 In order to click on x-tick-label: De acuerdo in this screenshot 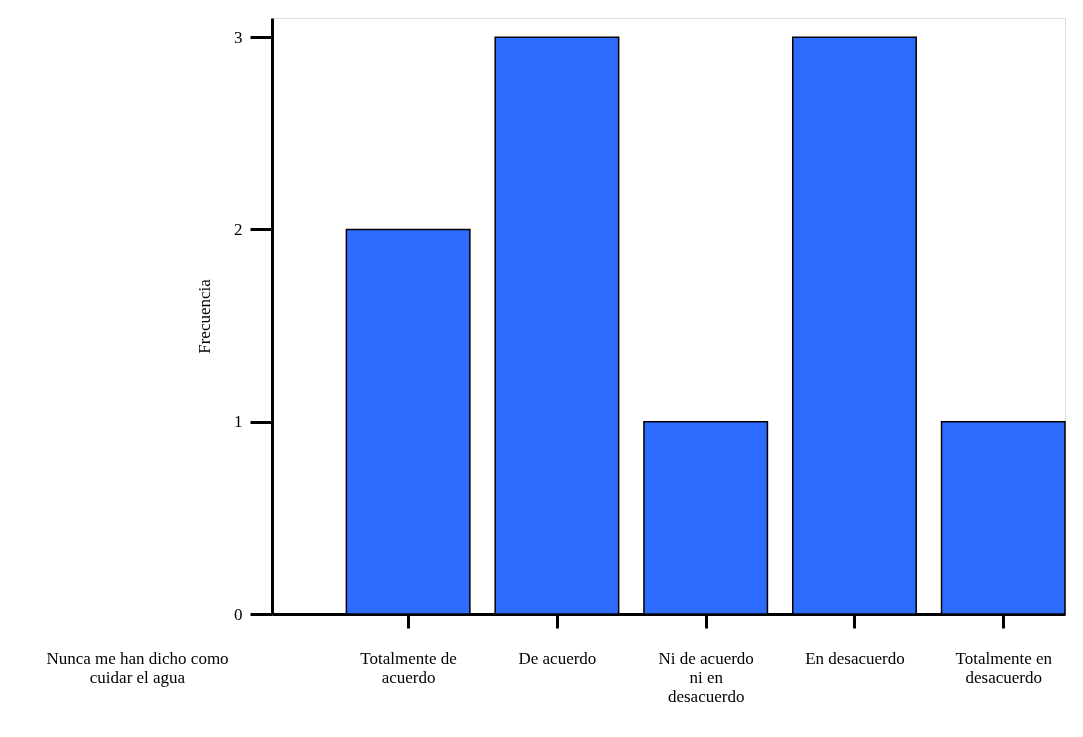, I will do `click(557, 658)`.